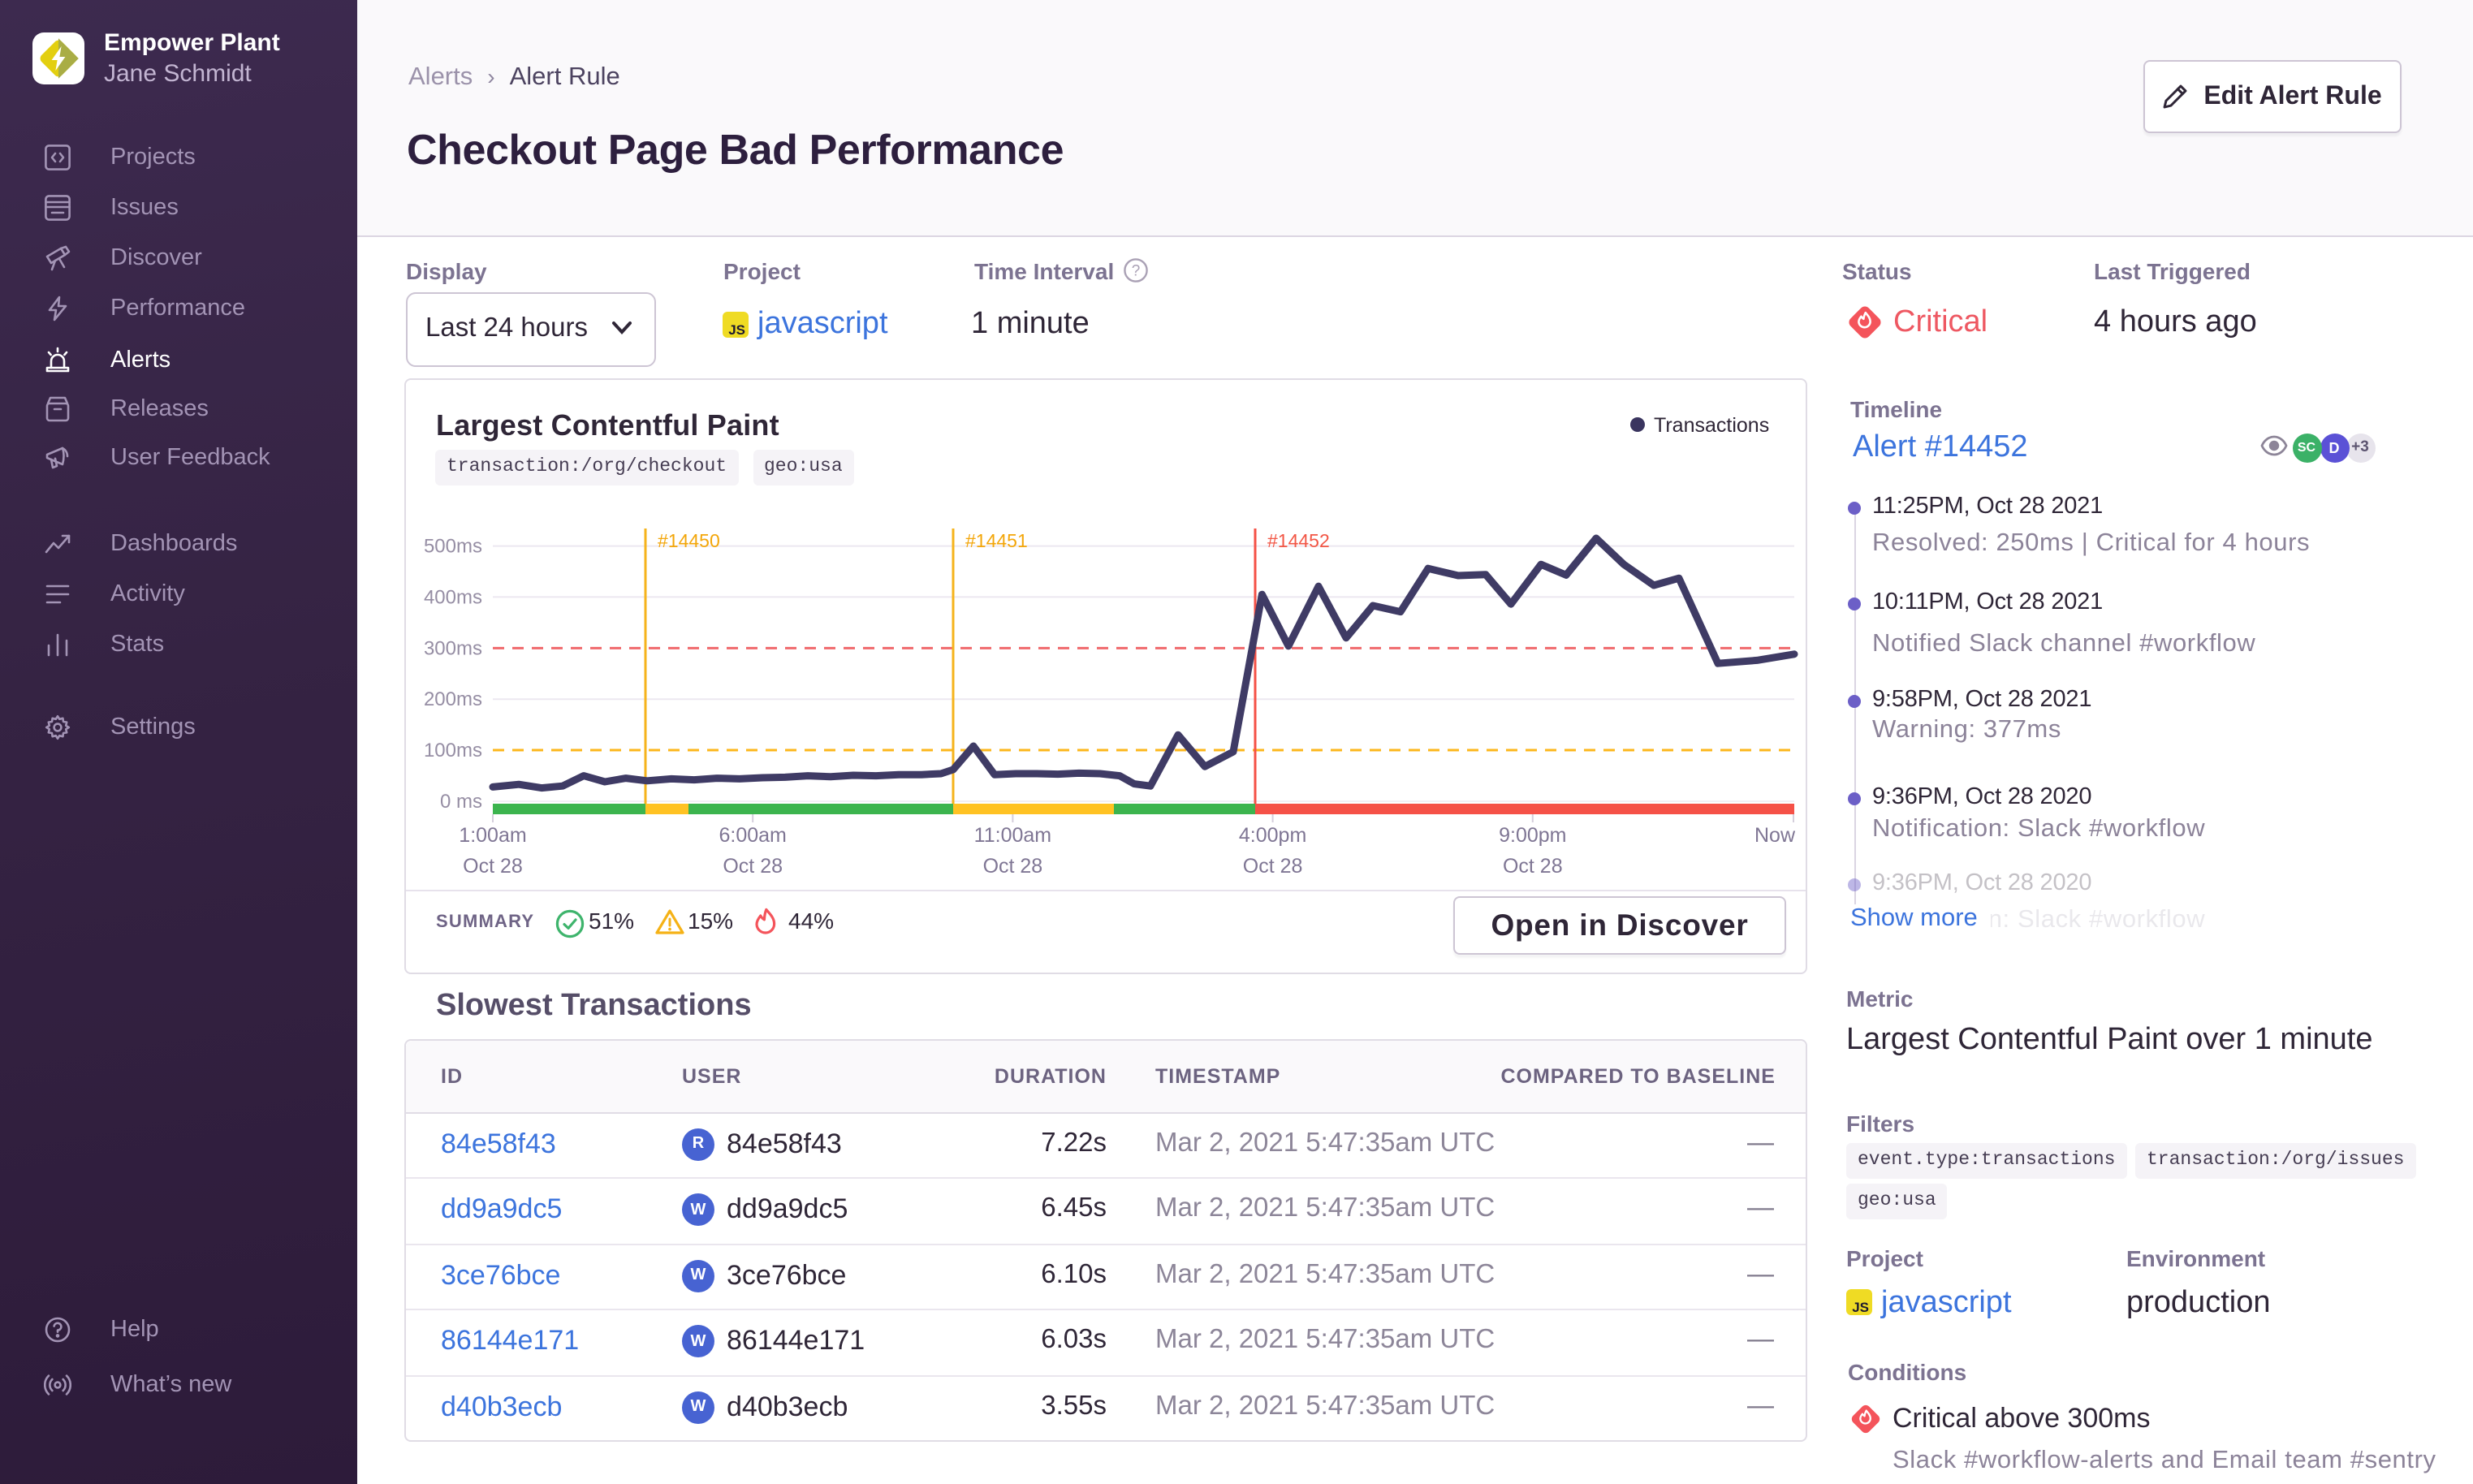  What do you see at coordinates (460, 802) in the screenshot?
I see `svg-text: 0 ms` at bounding box center [460, 802].